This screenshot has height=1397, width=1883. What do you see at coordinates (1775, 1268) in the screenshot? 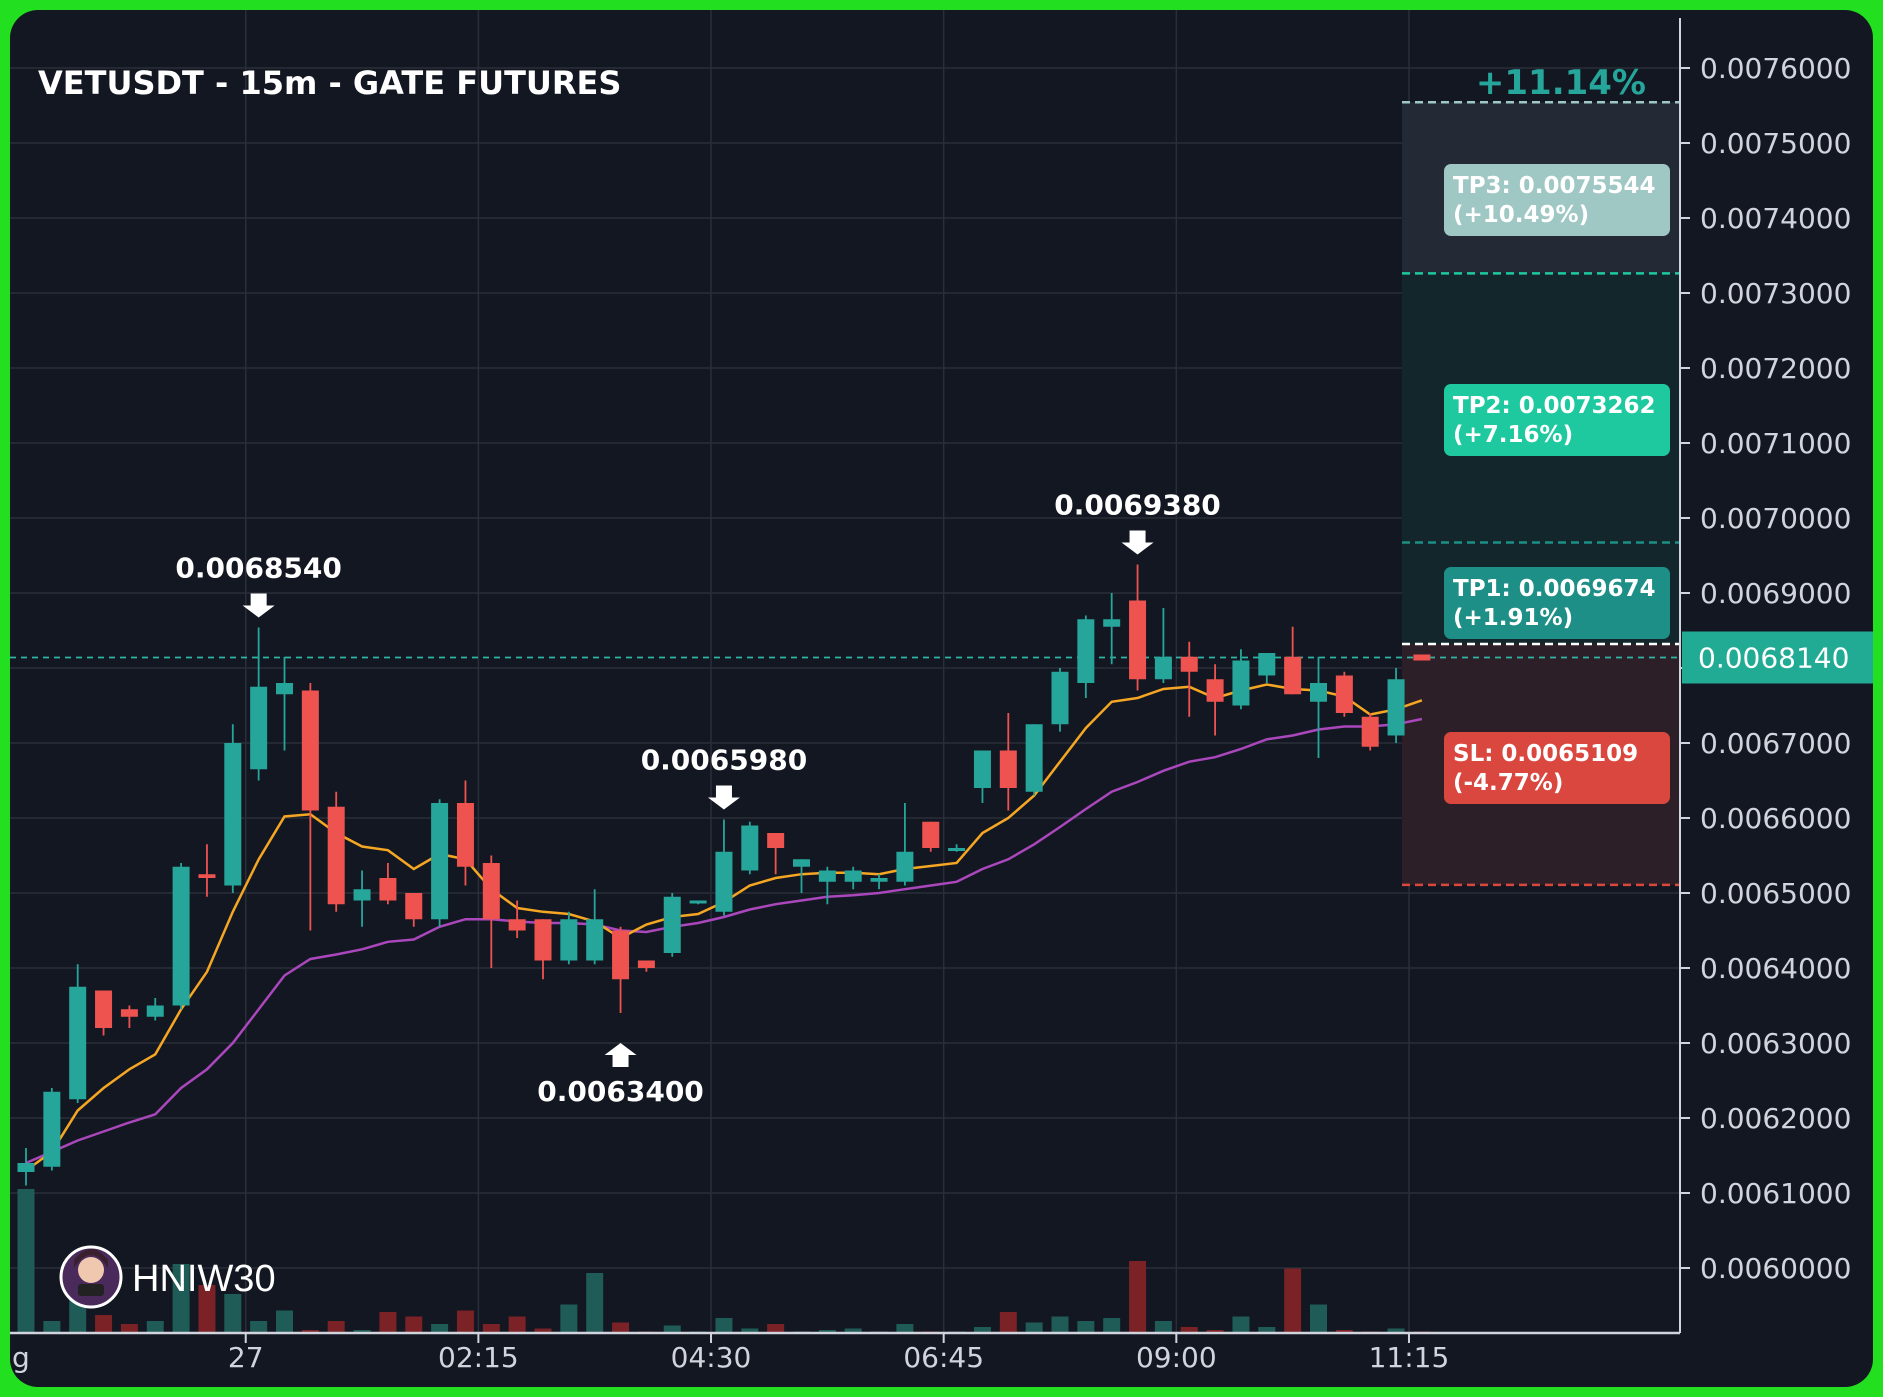
I see `price-tick-label: 0.0060000` at bounding box center [1775, 1268].